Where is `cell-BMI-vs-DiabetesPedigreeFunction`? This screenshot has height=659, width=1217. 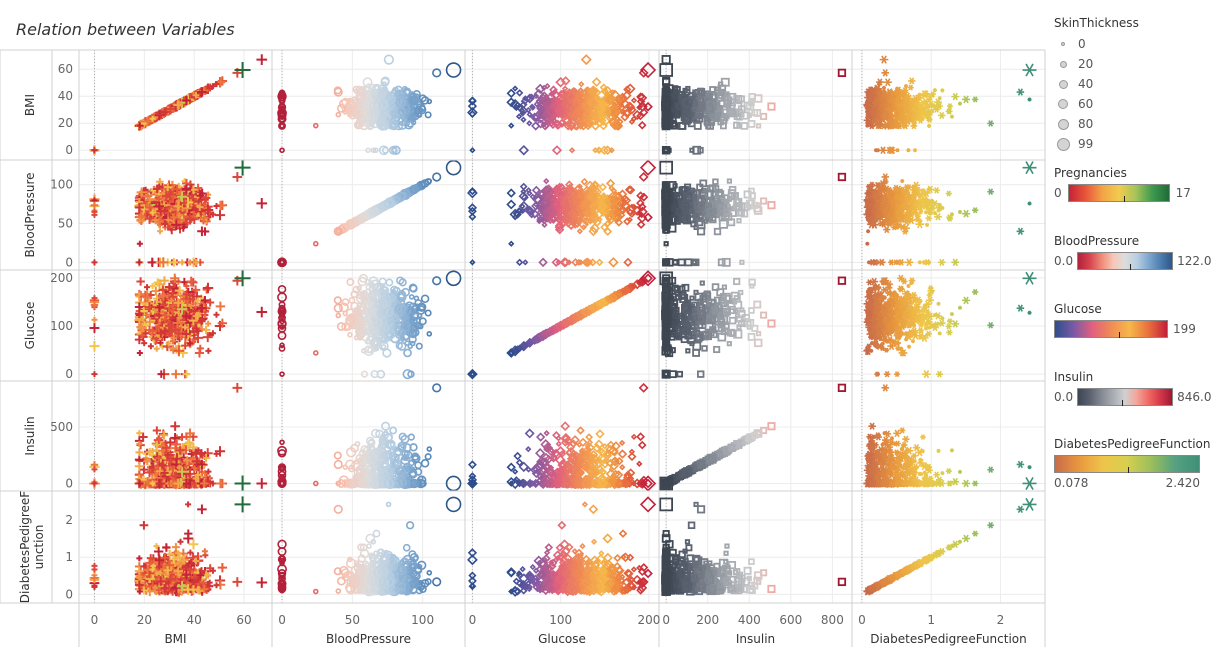
cell-BMI-vs-DiabetesPedigreeFunction is located at coordinates (950, 105).